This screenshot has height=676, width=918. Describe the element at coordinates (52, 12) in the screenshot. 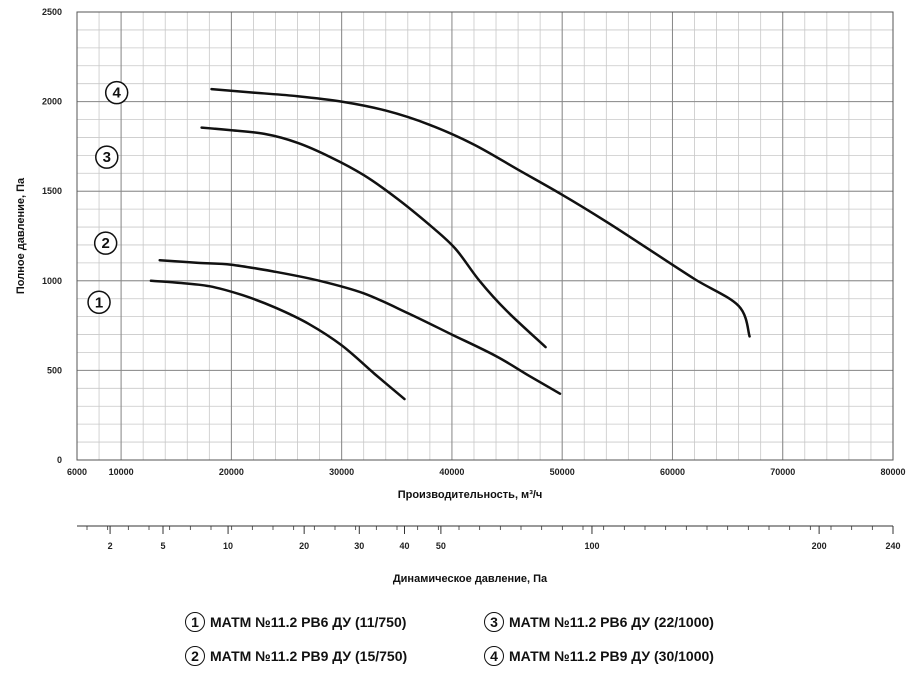

I see `y-tick-label: 2500` at that location.